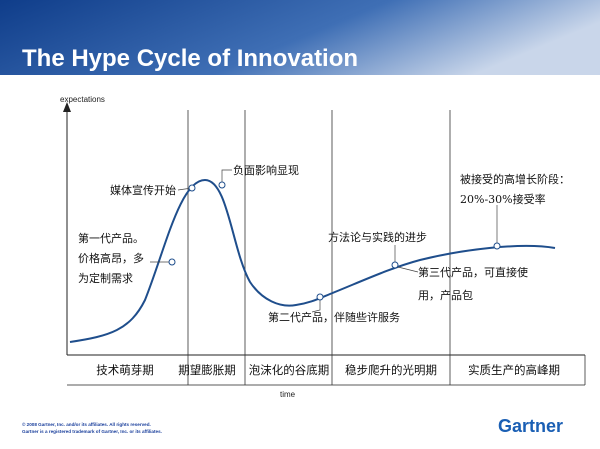  I want to click on annotation: 负面影响显现, so click(266, 170).